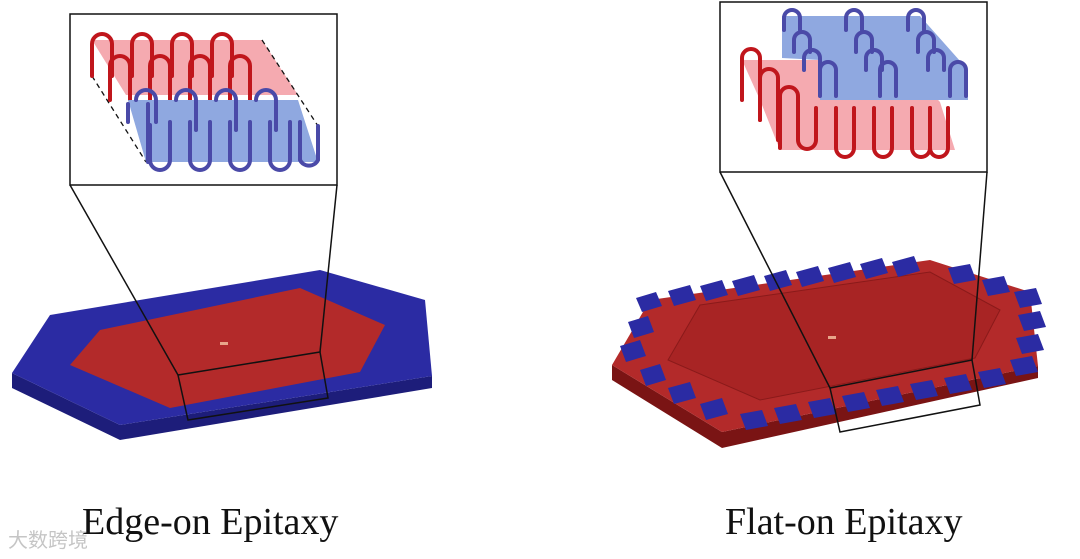 This screenshot has height=559, width=1080. I want to click on flat-on-red-chains, so click(845, 103).